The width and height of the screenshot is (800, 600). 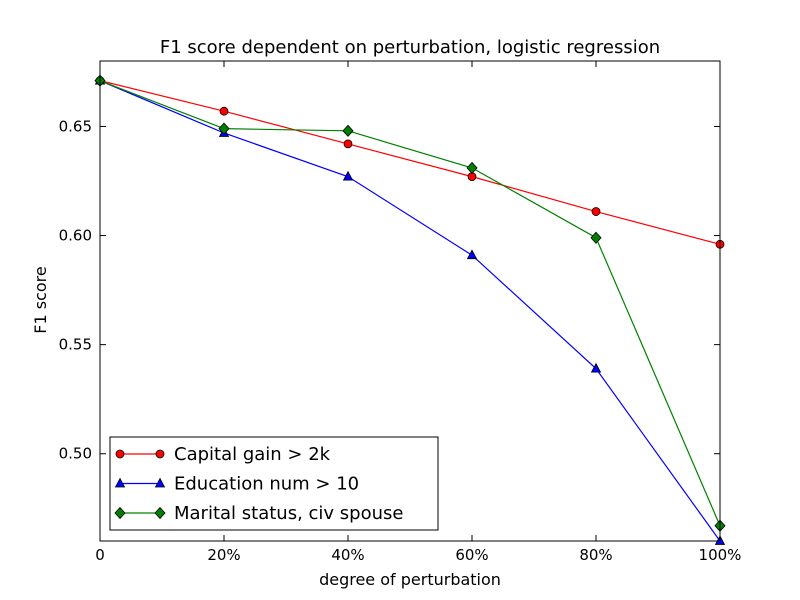 I want to click on legend-box, so click(x=274, y=483).